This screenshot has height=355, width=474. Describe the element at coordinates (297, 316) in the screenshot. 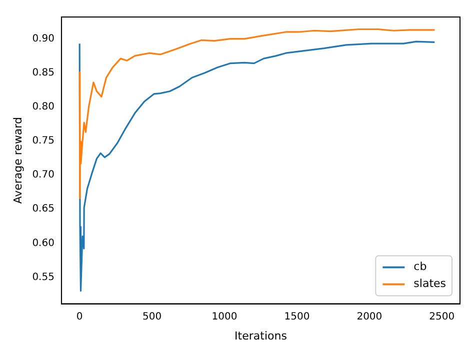

I see `x-tick-label: 1500` at that location.